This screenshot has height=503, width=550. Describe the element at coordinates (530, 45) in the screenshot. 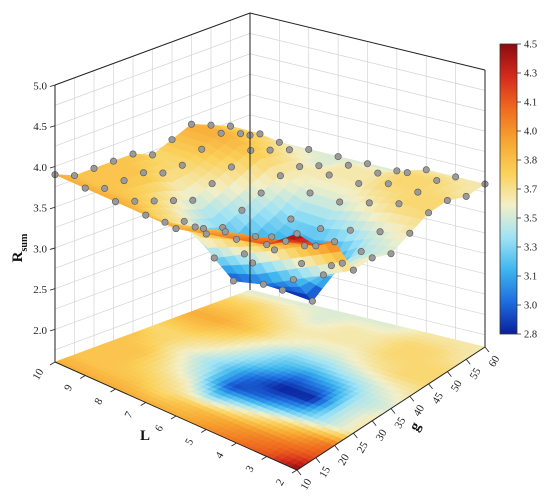

I see `colorbar-tick-label: 4.5` at that location.